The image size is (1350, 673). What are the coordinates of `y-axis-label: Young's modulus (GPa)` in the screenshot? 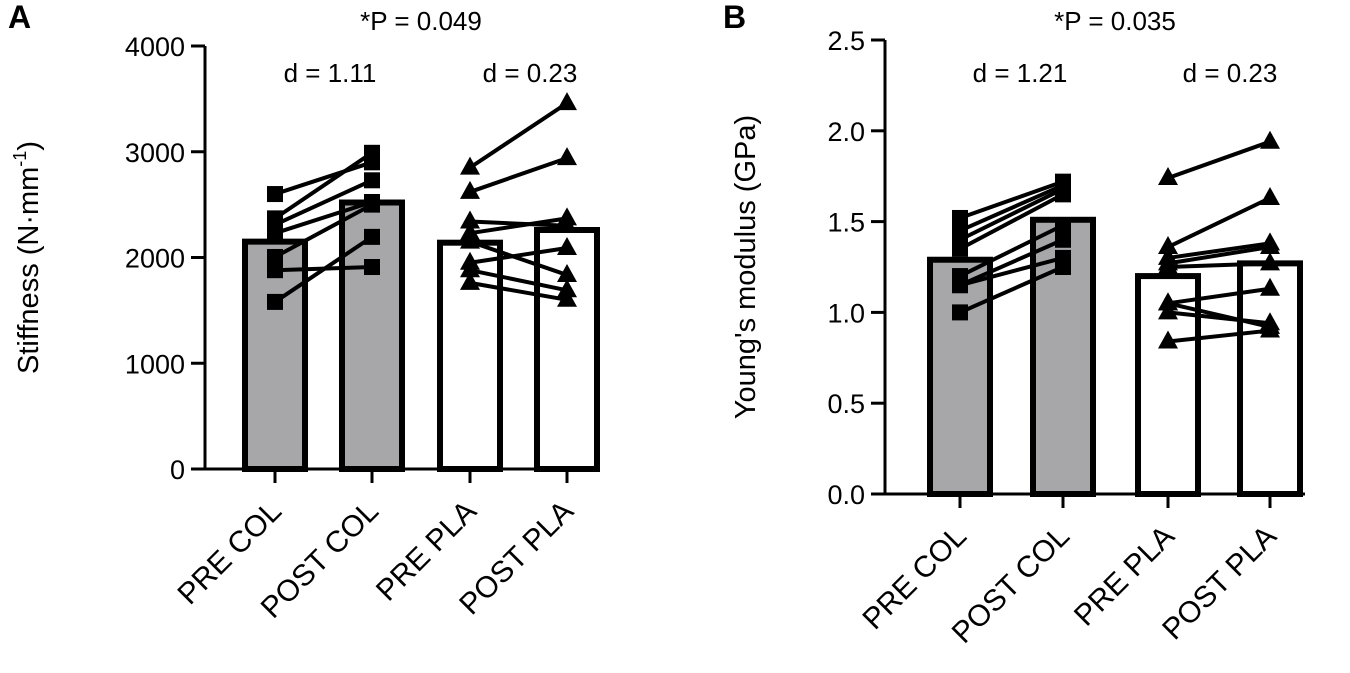 It's located at (746, 267).